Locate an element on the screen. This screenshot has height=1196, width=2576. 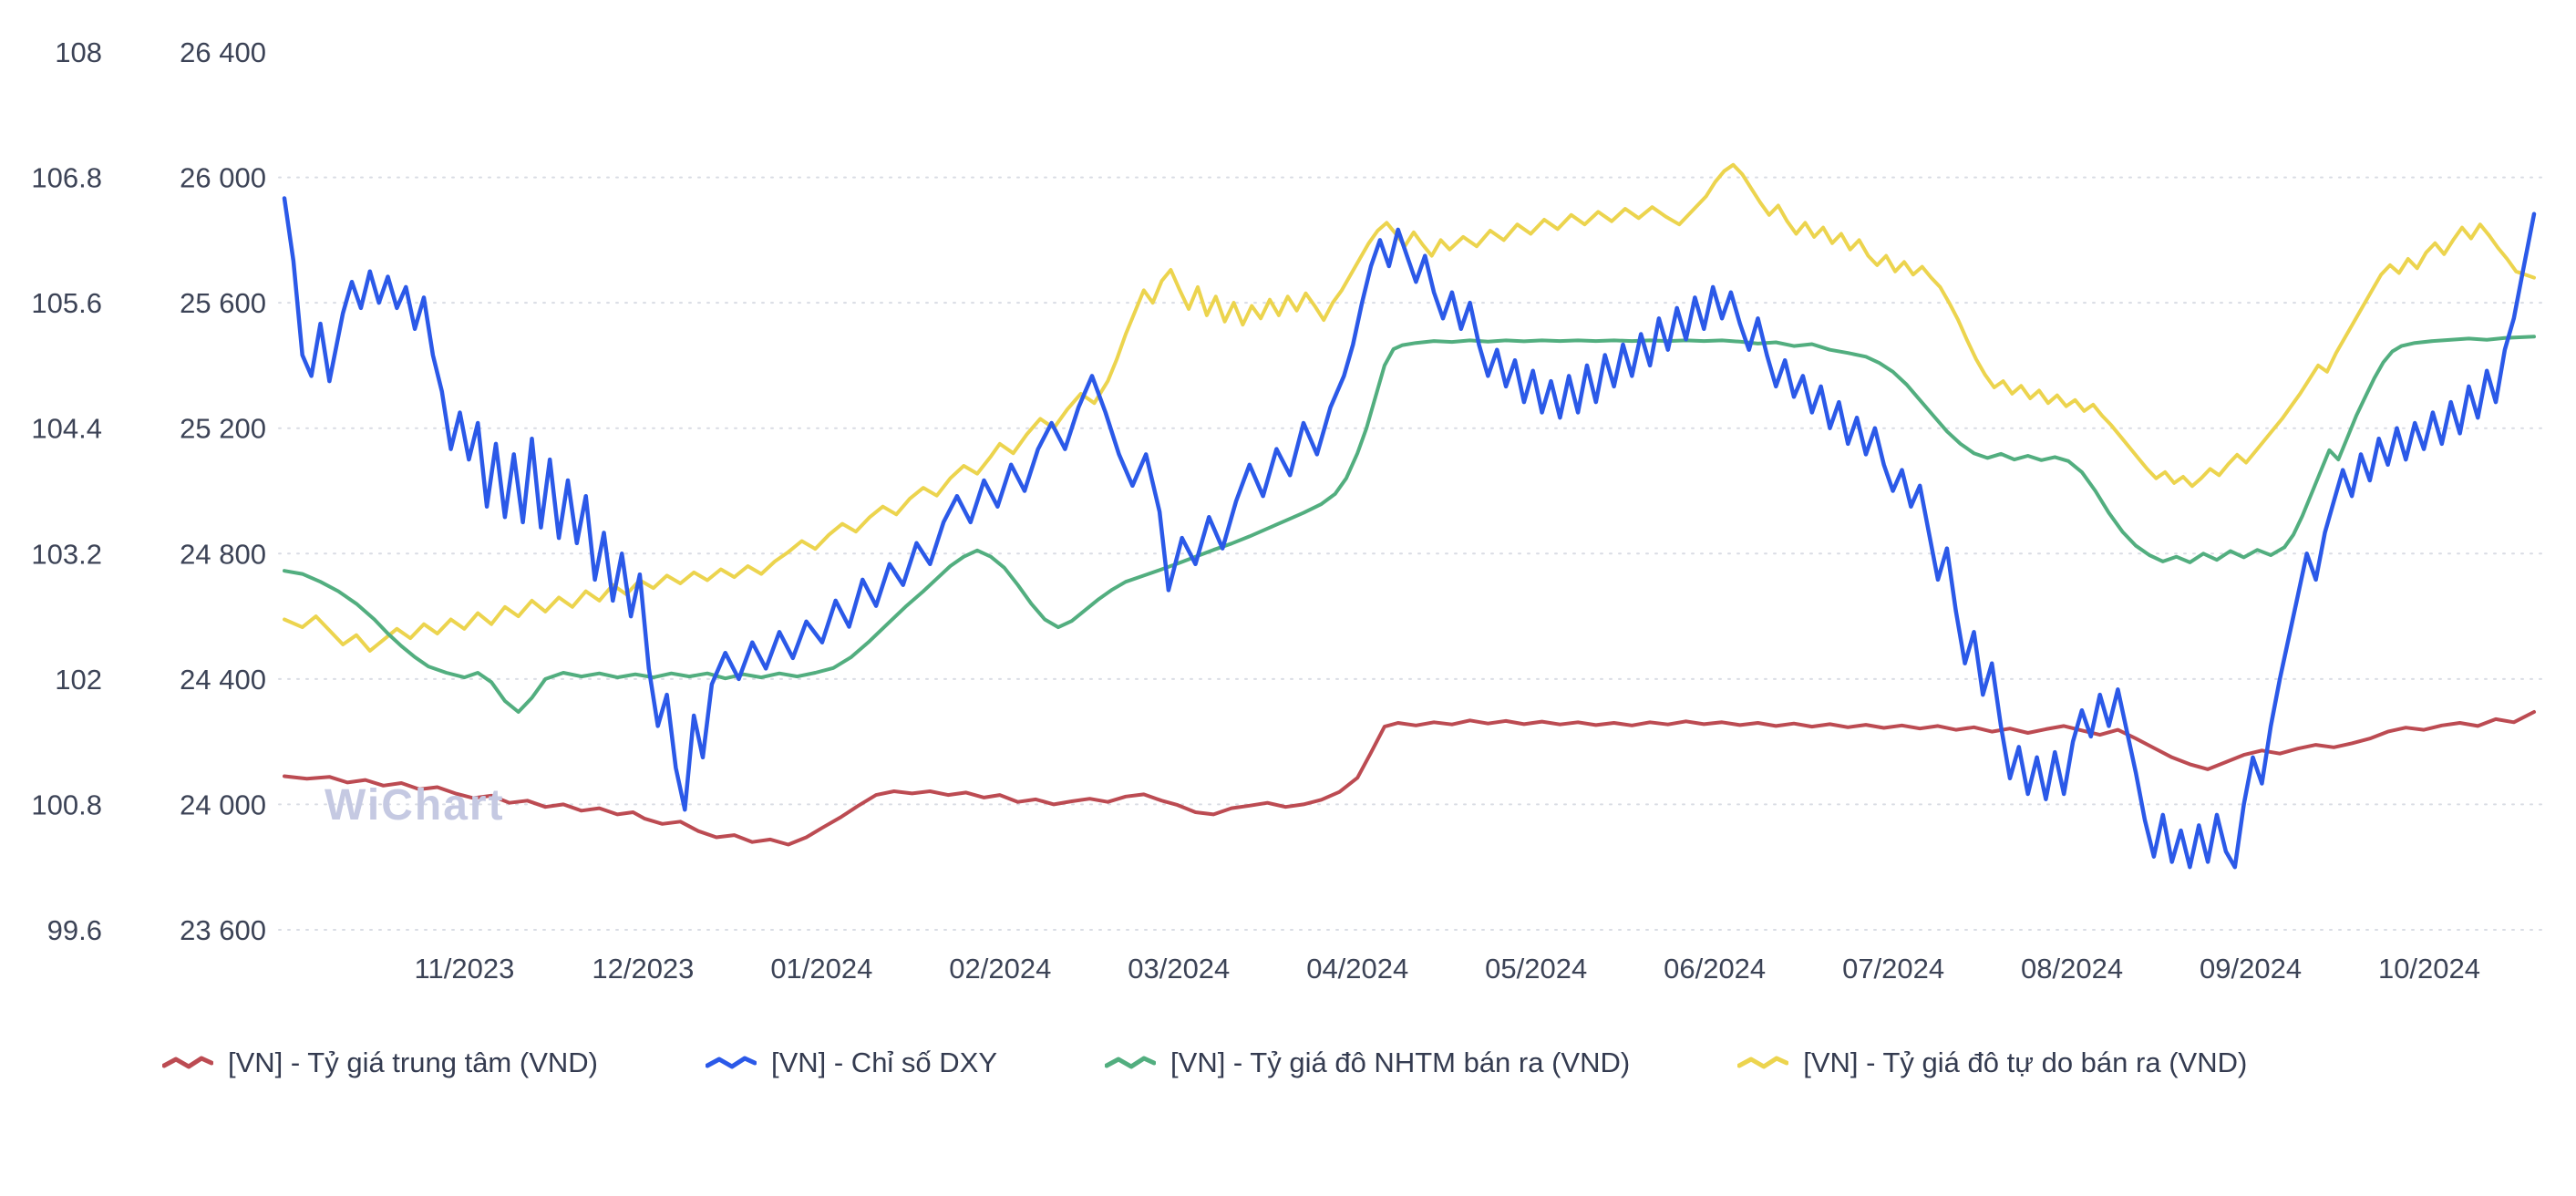
legend-item-free-market-sell-rate: [VN] - Tỷ giá đô tự do bán ra (VND) is located at coordinates (1992, 1062).